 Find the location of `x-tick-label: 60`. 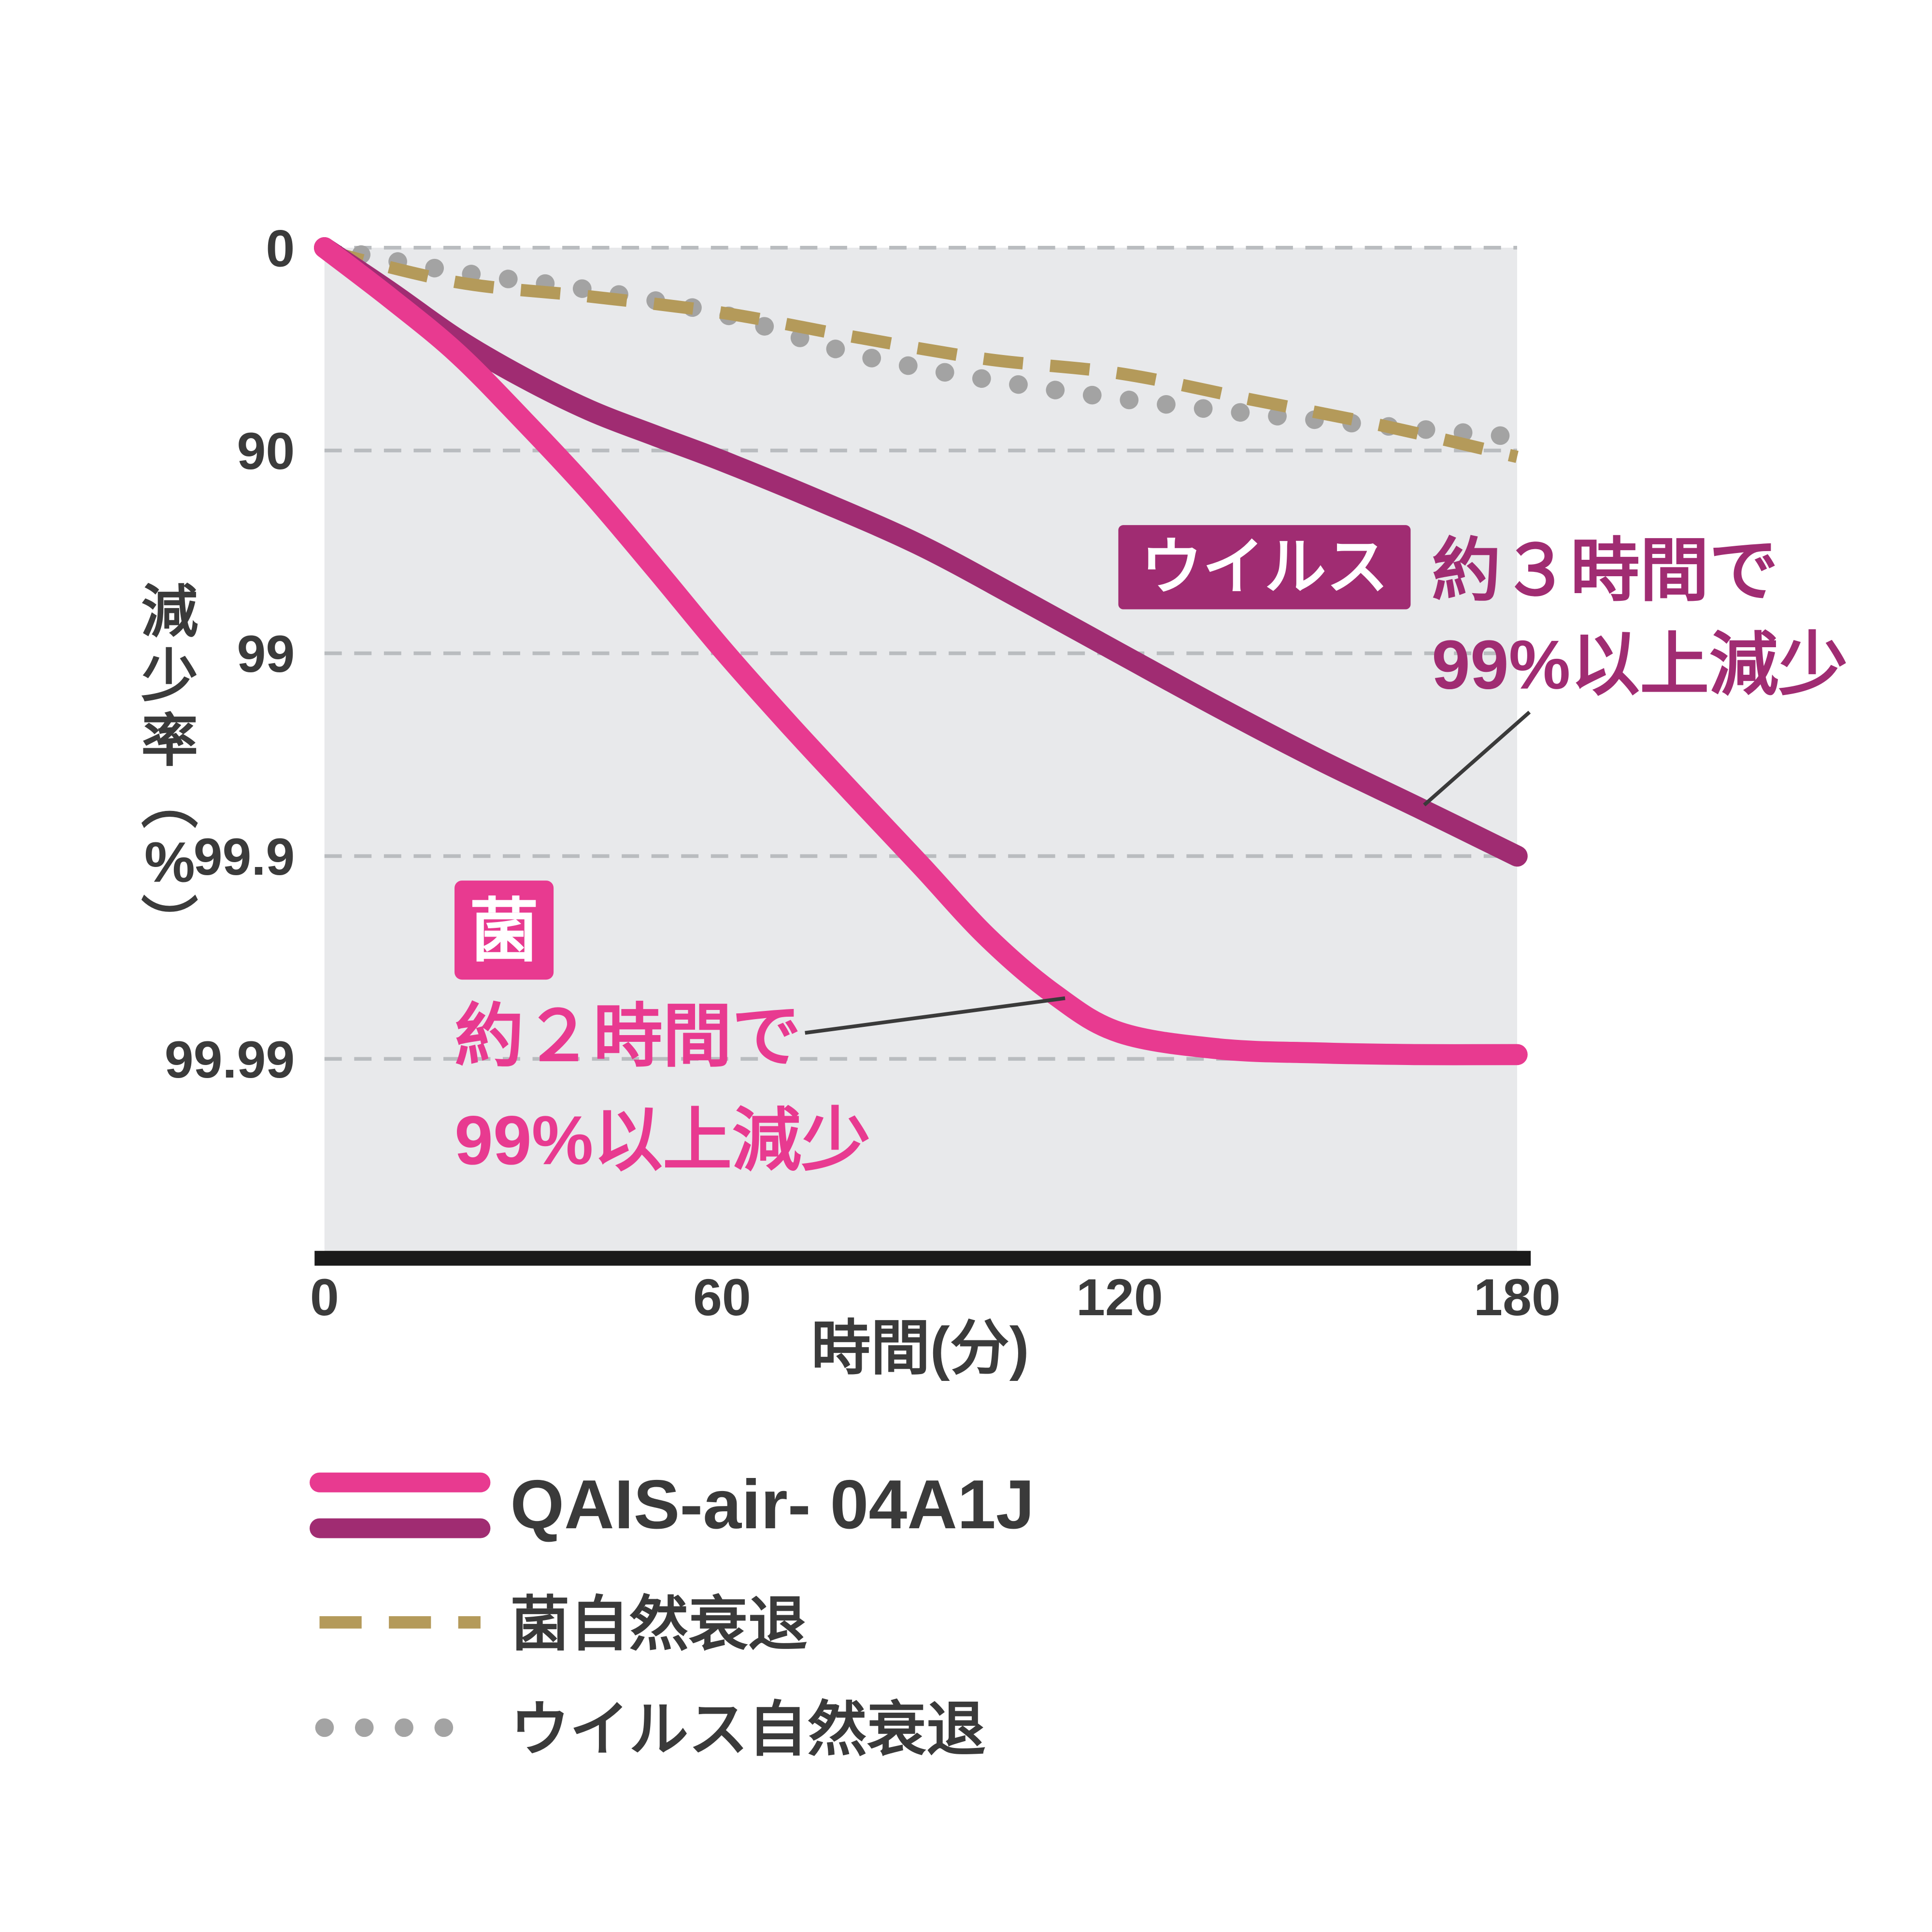

x-tick-label: 60 is located at coordinates (722, 1297).